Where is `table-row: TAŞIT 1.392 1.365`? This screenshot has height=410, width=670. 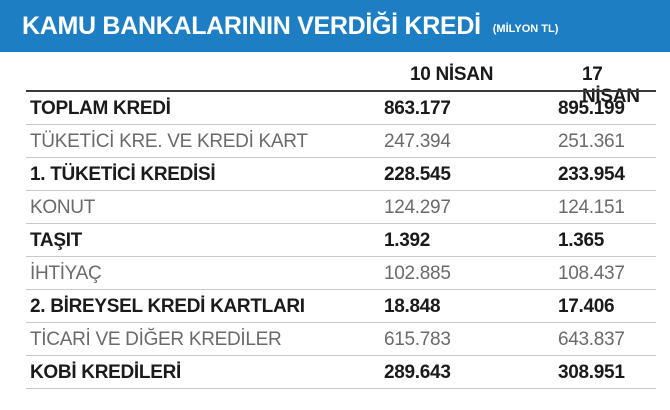
table-row: TAŞIT 1.392 1.365 is located at coordinates (341, 239).